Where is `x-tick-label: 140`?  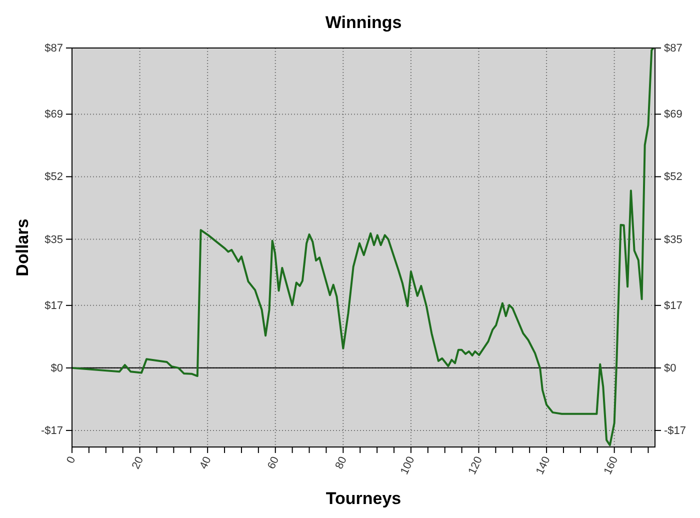 x-tick-label: 140 is located at coordinates (543, 465).